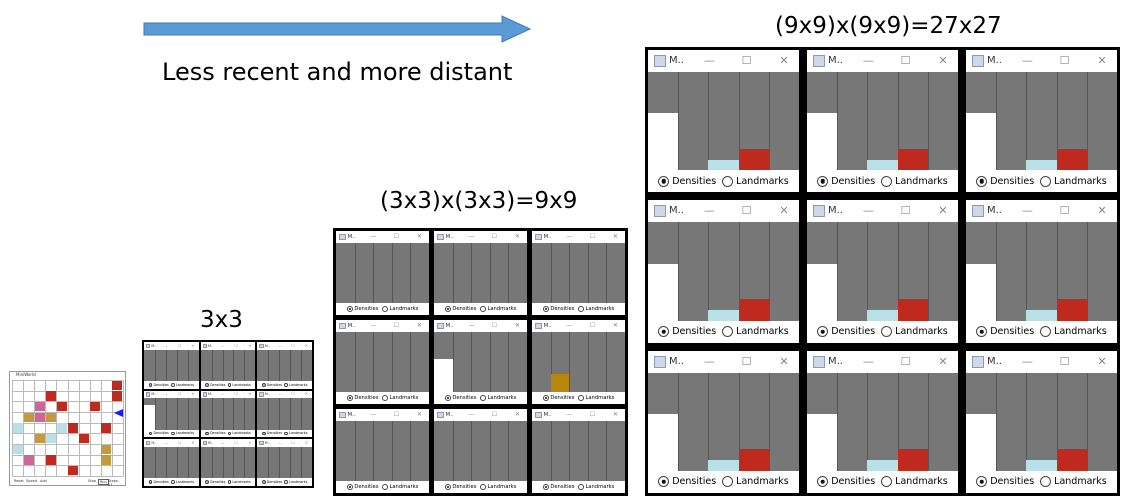  Describe the element at coordinates (43, 481) in the screenshot. I see `add-button: Add` at that location.